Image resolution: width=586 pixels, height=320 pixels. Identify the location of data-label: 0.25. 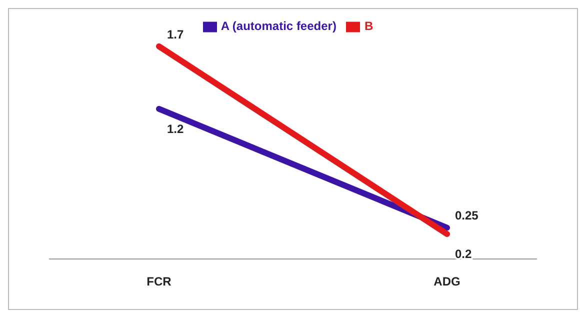
(467, 215).